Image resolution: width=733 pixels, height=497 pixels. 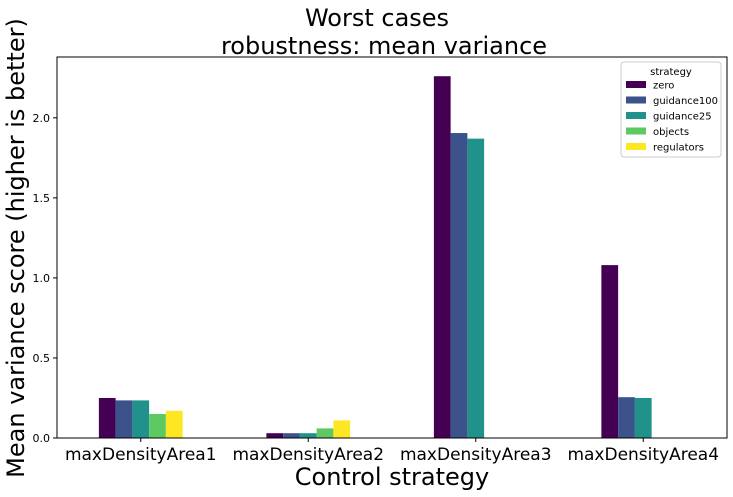 I want to click on y-tick-label: 0.0, so click(x=42, y=438).